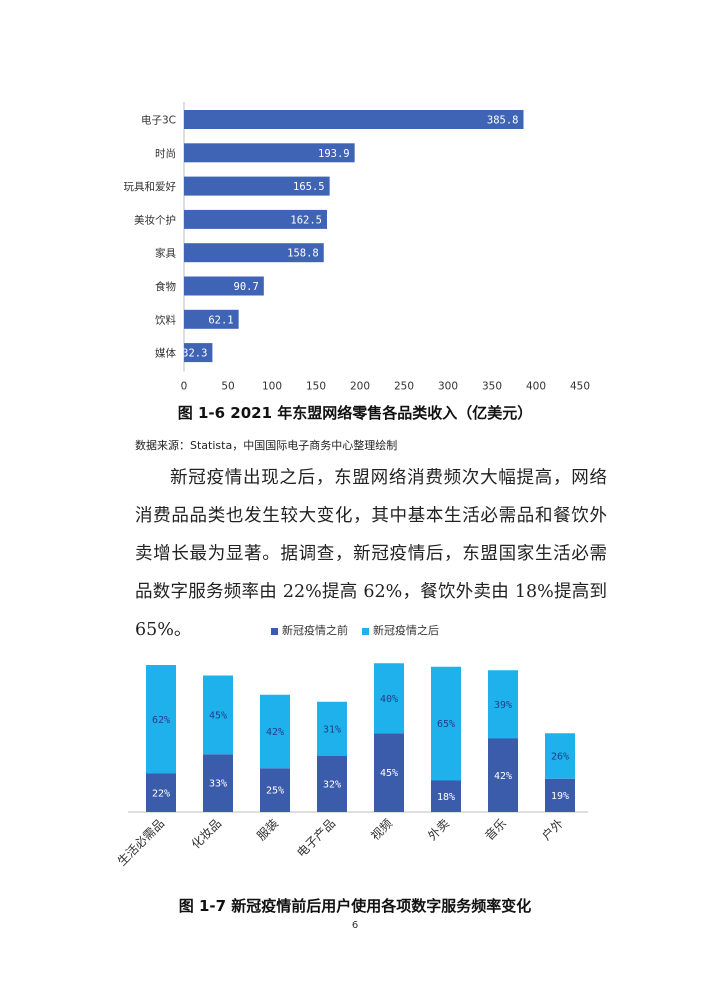  What do you see at coordinates (496, 830) in the screenshot?
I see `category-label: 音乐` at bounding box center [496, 830].